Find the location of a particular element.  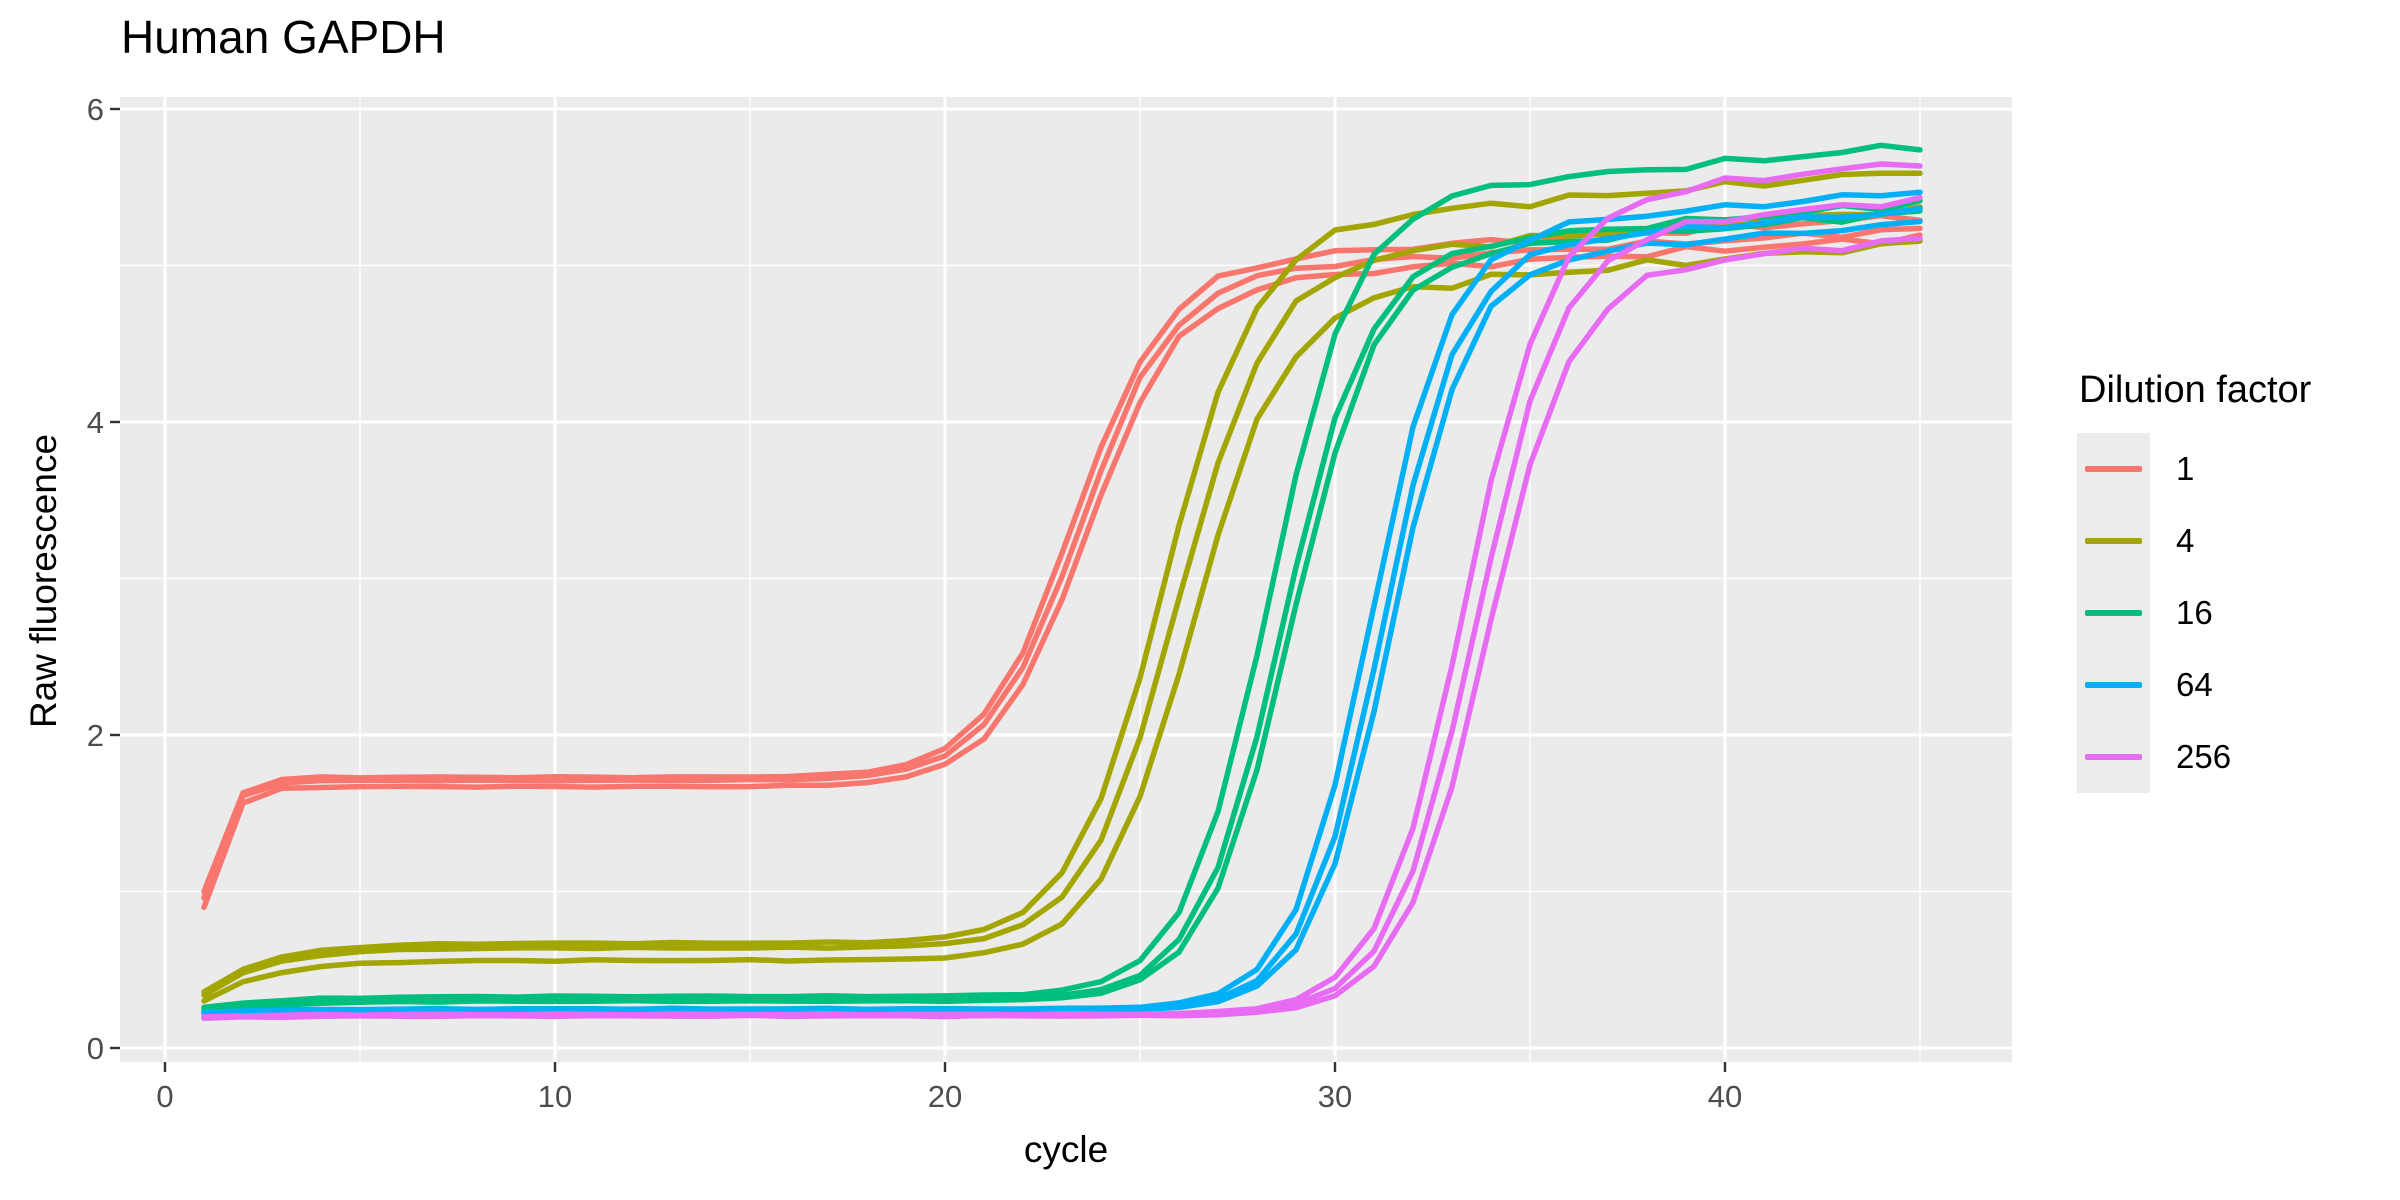

legend-item-dilution-4: 4 is located at coordinates (2194, 541).